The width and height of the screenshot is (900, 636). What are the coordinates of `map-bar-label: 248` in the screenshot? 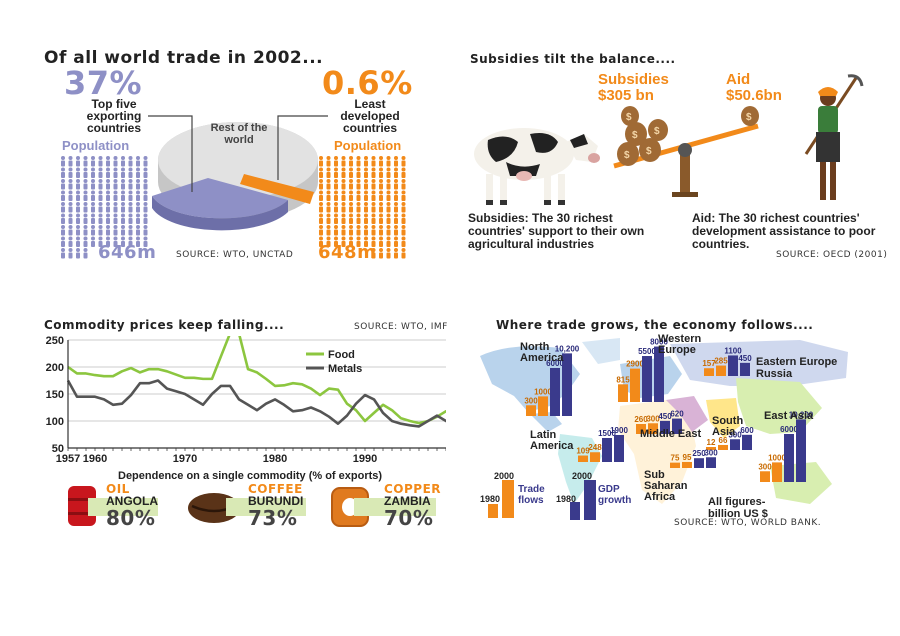 It's located at (595, 447).